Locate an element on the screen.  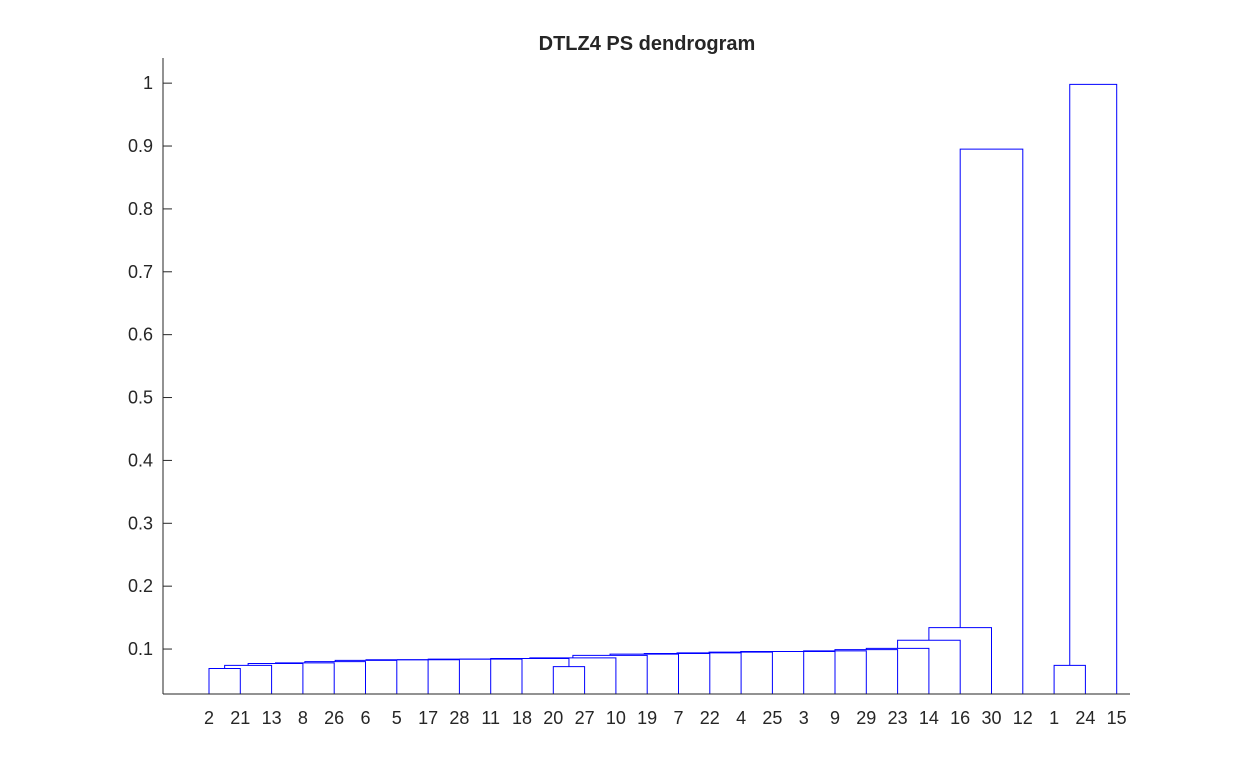
y-tick-label: 0.4 is located at coordinates (140, 460).